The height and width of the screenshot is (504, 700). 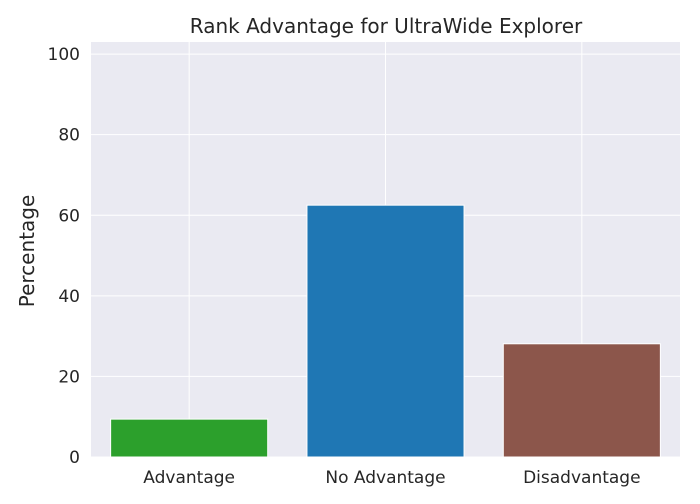 What do you see at coordinates (69, 377) in the screenshot?
I see `y-tick-label: 20` at bounding box center [69, 377].